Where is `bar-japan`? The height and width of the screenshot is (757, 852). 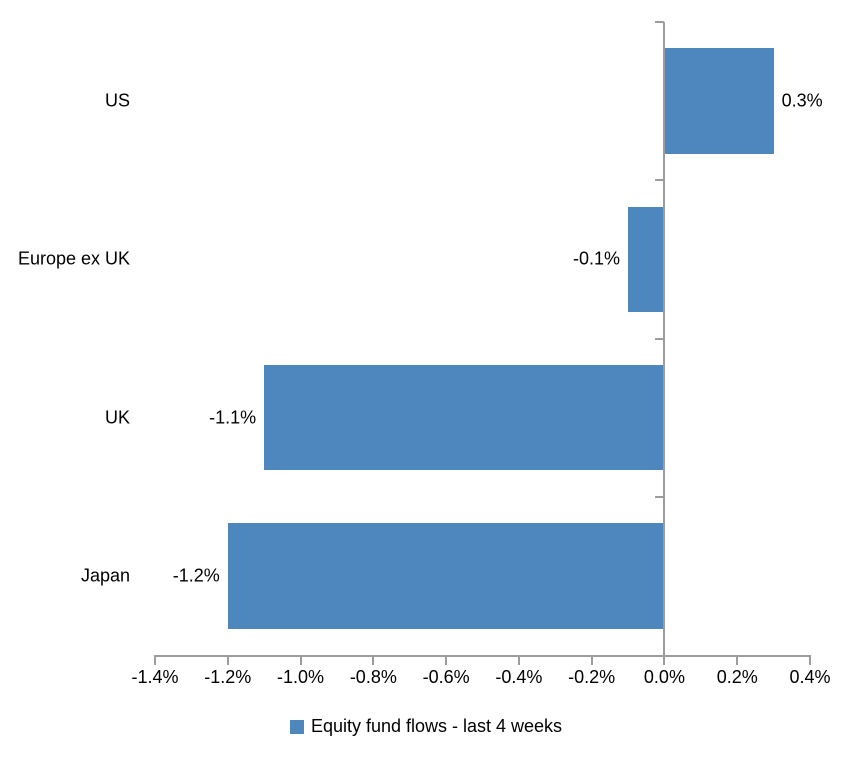 bar-japan is located at coordinates (446, 576).